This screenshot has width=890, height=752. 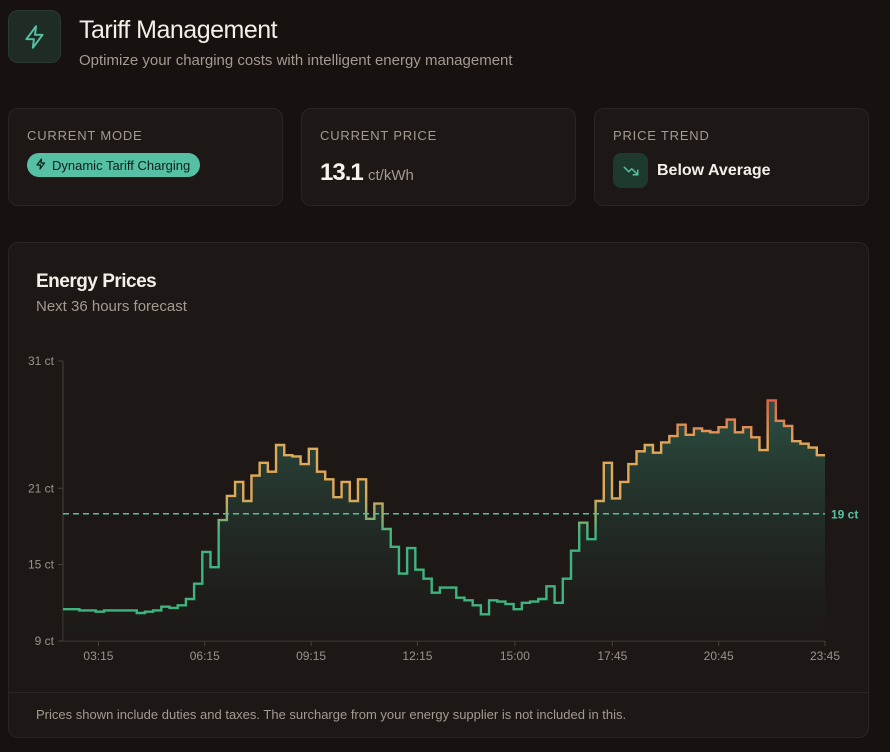 What do you see at coordinates (121, 165) in the screenshot?
I see `mode-badge-label: Dynamic Tariff Charging` at bounding box center [121, 165].